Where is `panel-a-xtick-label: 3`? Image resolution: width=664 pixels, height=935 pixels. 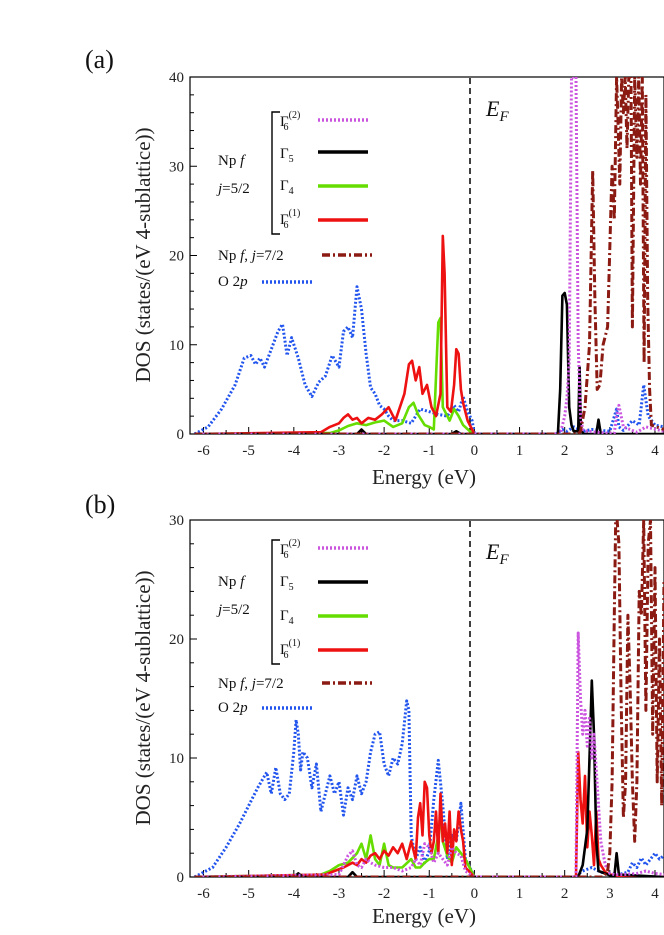 panel-a-xtick-label: 3 is located at coordinates (610, 451).